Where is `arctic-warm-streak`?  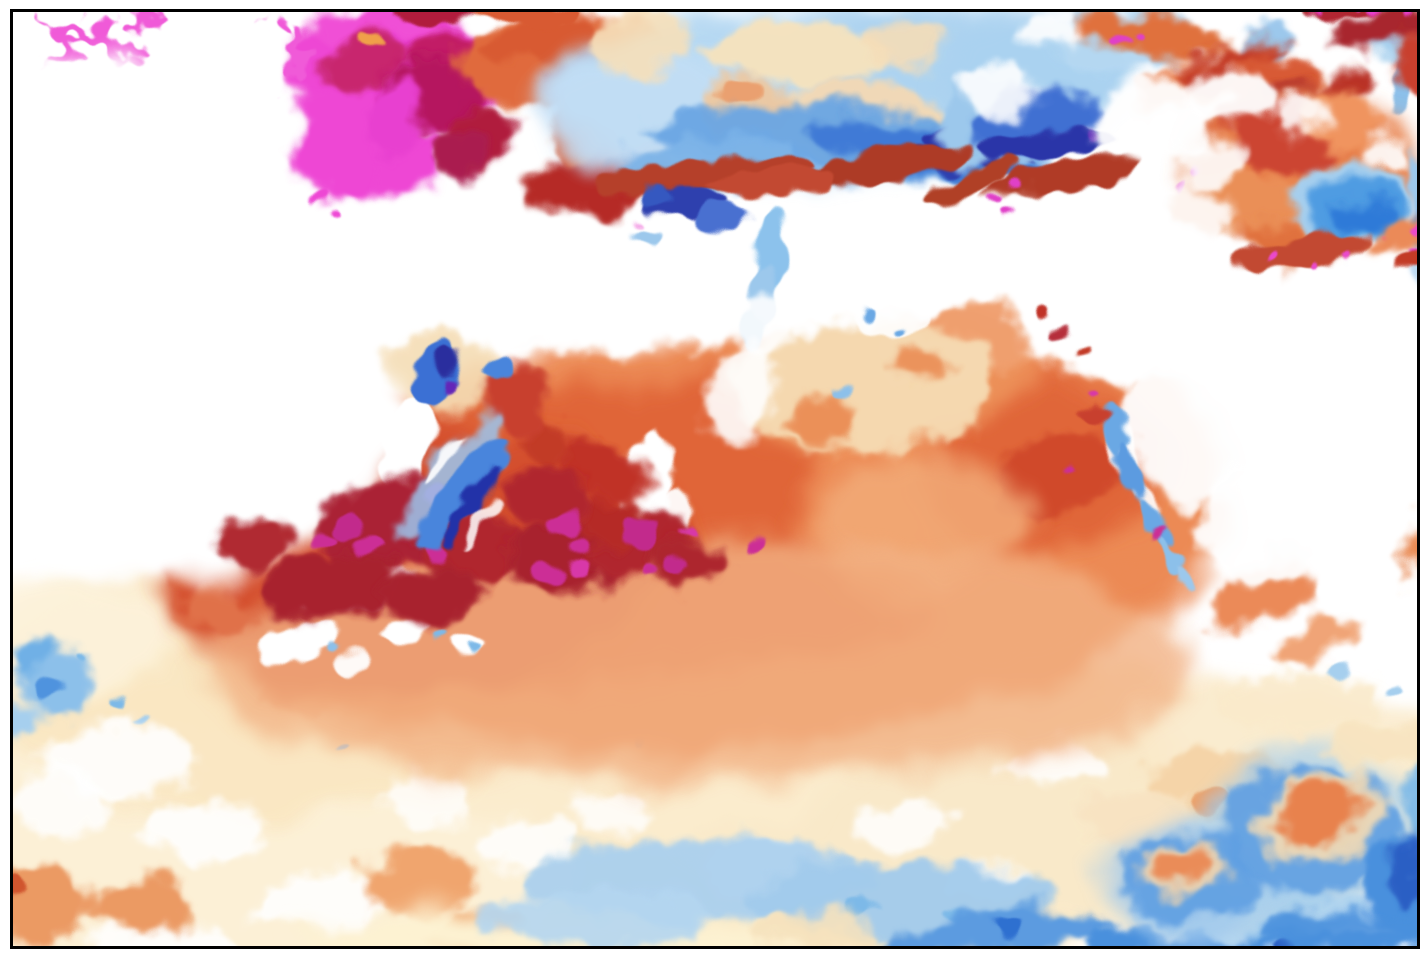
arctic-warm-streak is located at coordinates (1152, 36).